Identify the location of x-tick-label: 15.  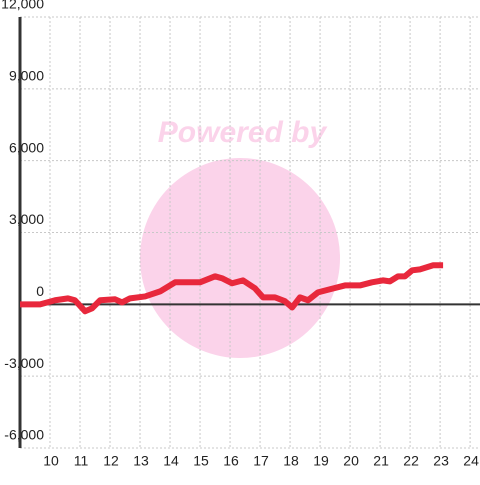
(201, 461).